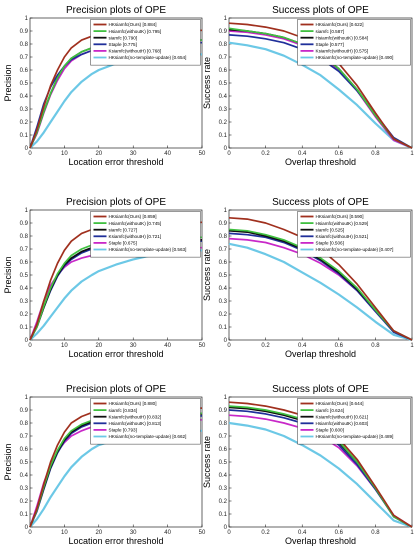 The height and width of the screenshot is (550, 420). What do you see at coordinates (123, 37) in the screenshot?
I see `legend-entry: siamfc [0.790]` at bounding box center [123, 37].